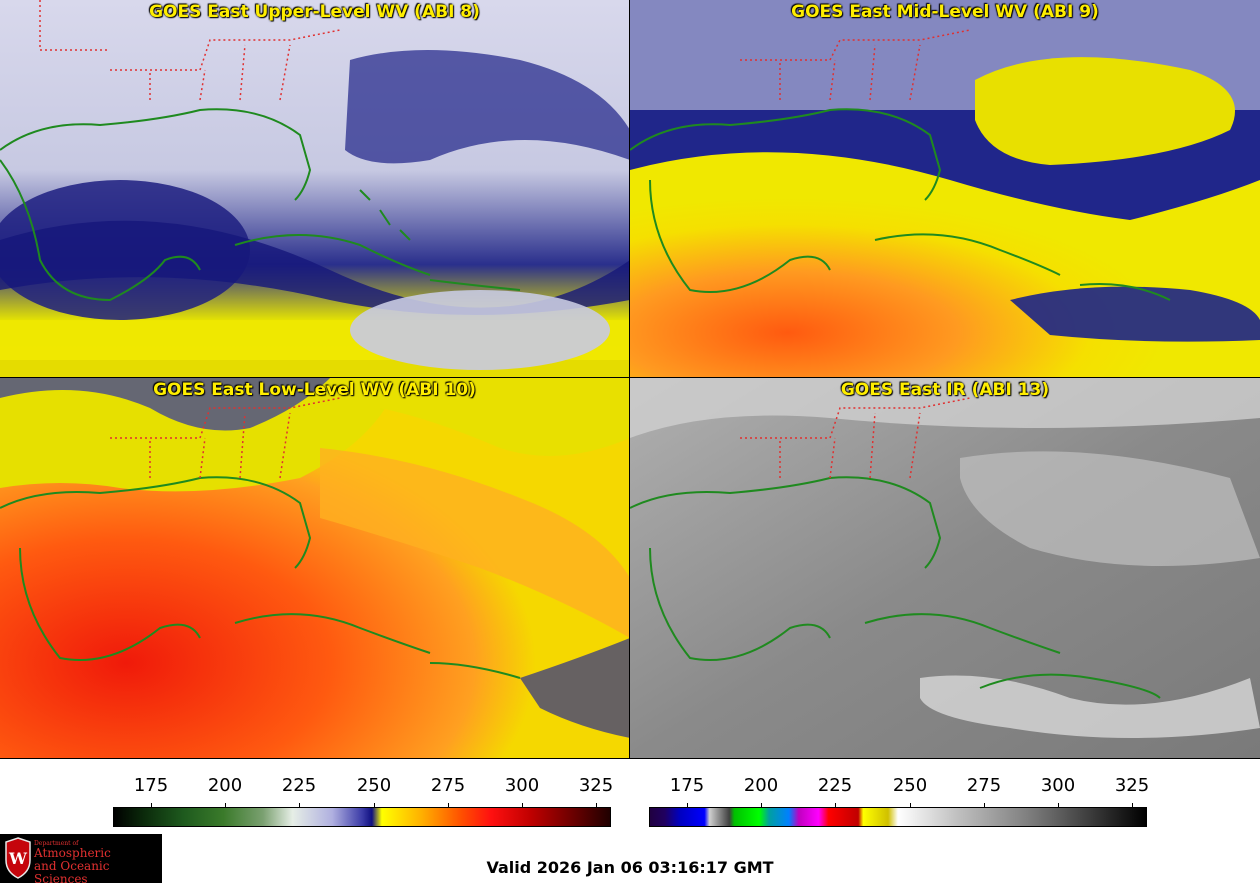 Image resolution: width=1260 pixels, height=886 pixels. I want to click on ir-tick-label: 225, so click(835, 785).